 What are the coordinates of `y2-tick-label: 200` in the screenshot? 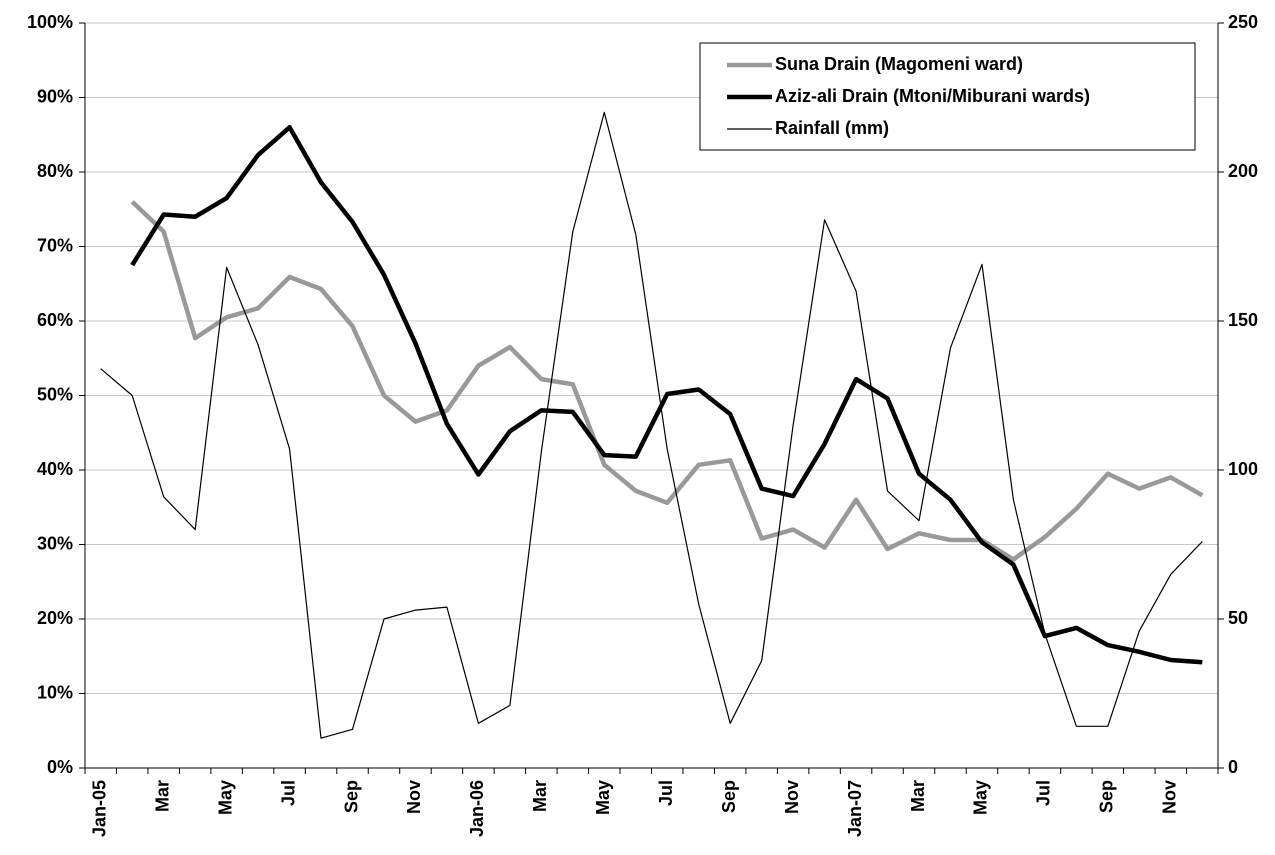 It's located at (1243, 171).